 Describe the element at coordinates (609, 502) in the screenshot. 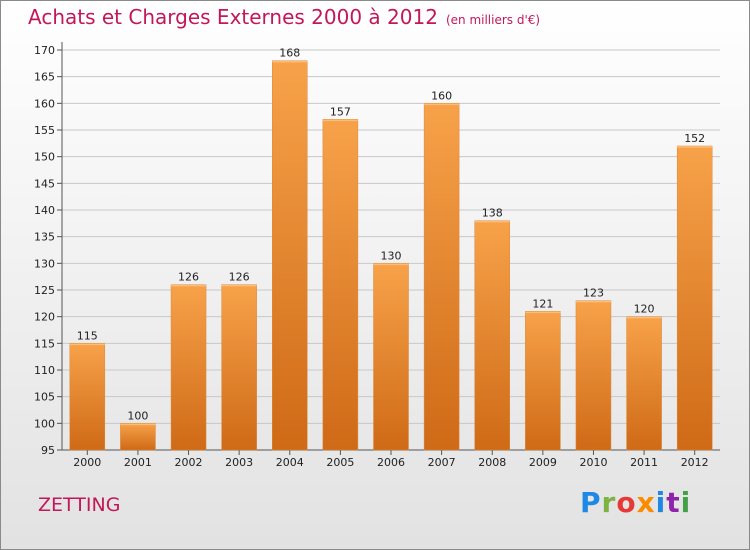

I see `logo-letter: r` at that location.